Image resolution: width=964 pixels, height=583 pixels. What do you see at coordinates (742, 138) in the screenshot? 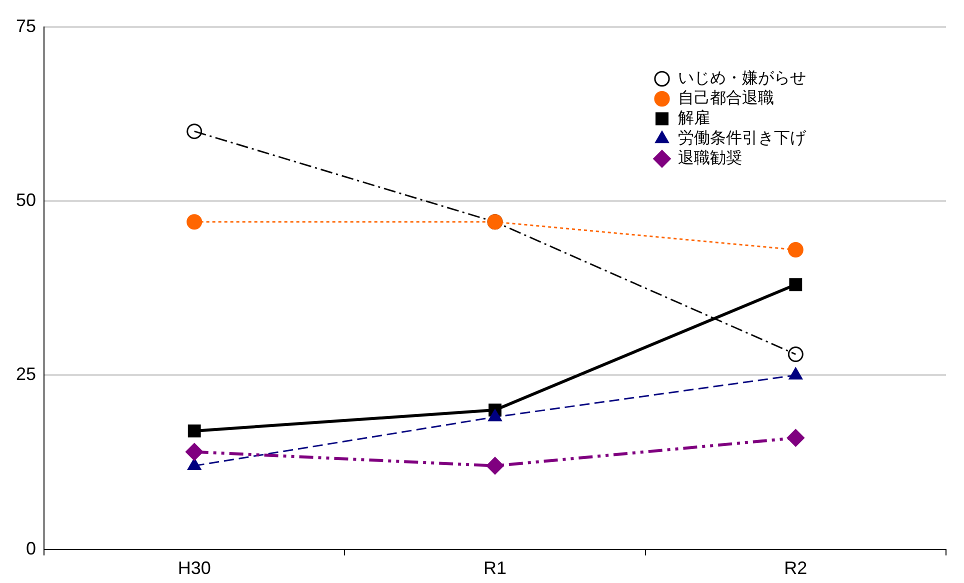
I see `legend-label: 労働条件引き下げ` at bounding box center [742, 138].